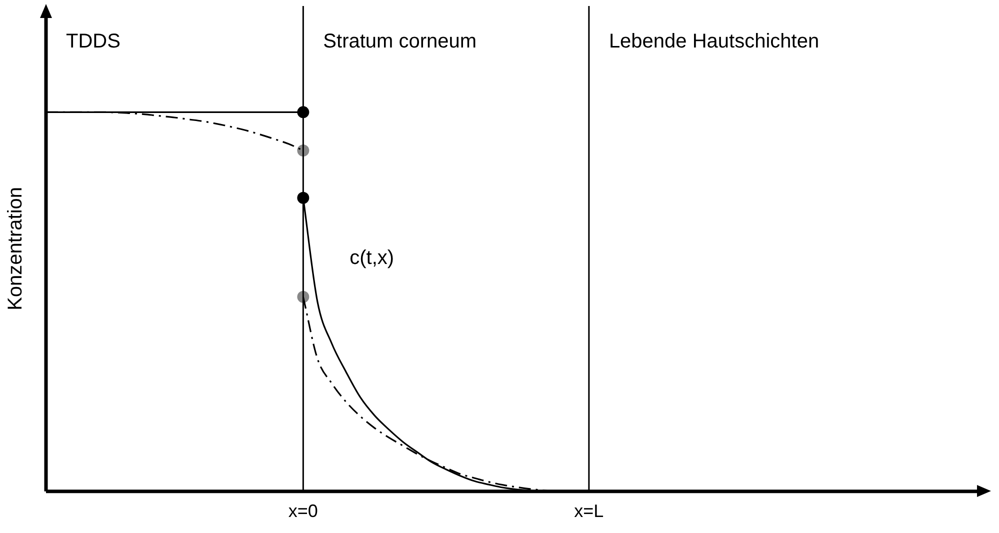  What do you see at coordinates (303, 511) in the screenshot?
I see `x-tick-label: x=0` at bounding box center [303, 511].